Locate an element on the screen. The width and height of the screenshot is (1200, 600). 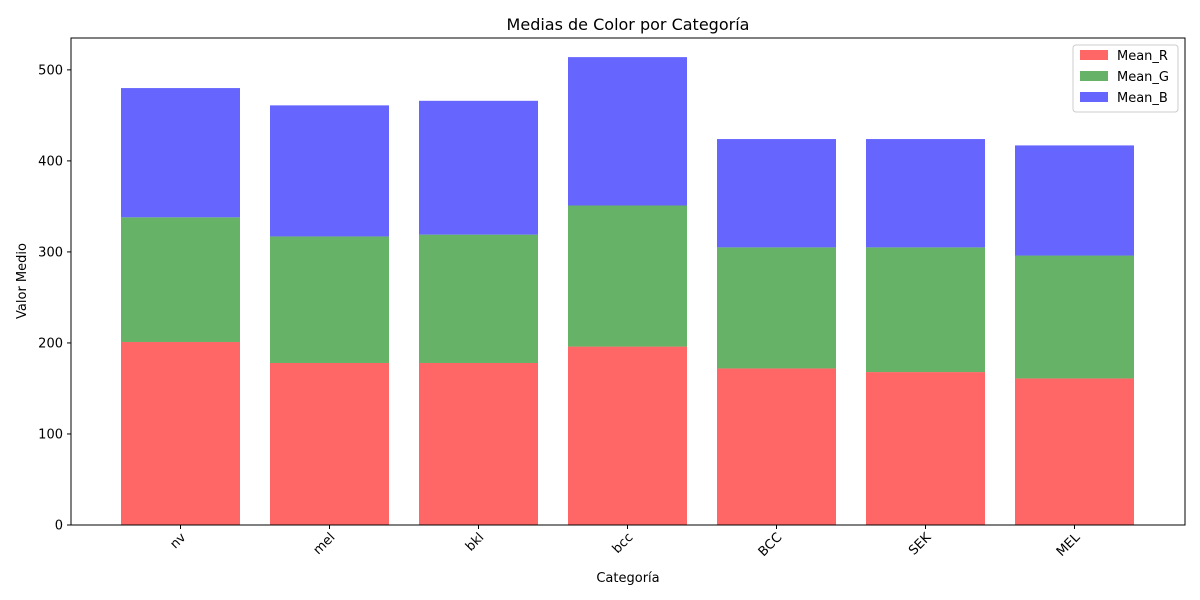
legend-label: Mean_G is located at coordinates (1143, 77).